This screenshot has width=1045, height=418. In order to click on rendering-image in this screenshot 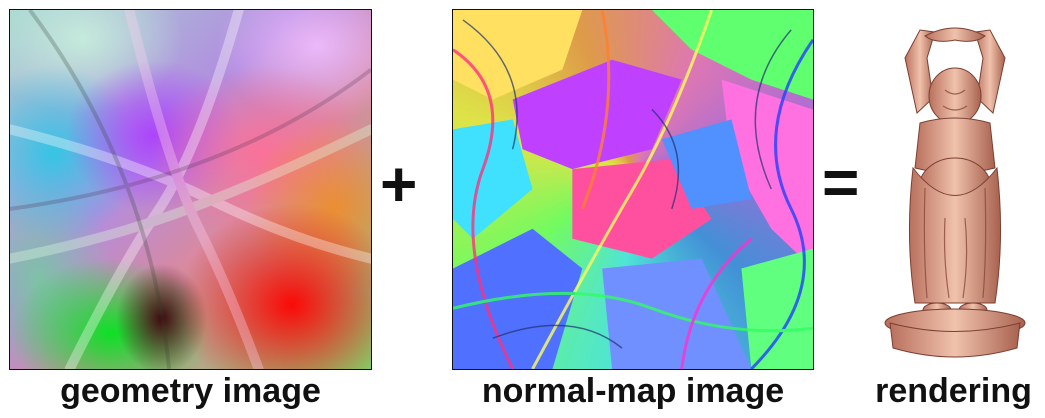, I will do `click(955, 192)`.